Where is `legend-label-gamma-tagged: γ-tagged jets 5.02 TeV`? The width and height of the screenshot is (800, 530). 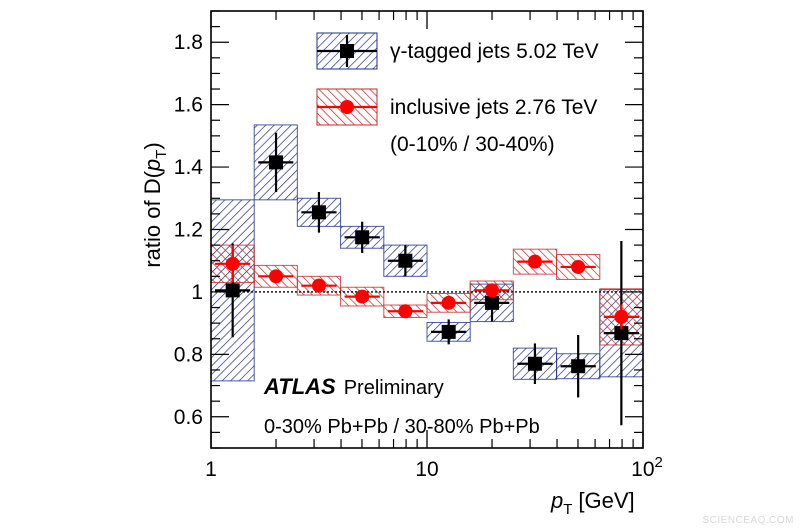
legend-label-gamma-tagged: γ-tagged jets 5.02 TeV is located at coordinates (494, 51).